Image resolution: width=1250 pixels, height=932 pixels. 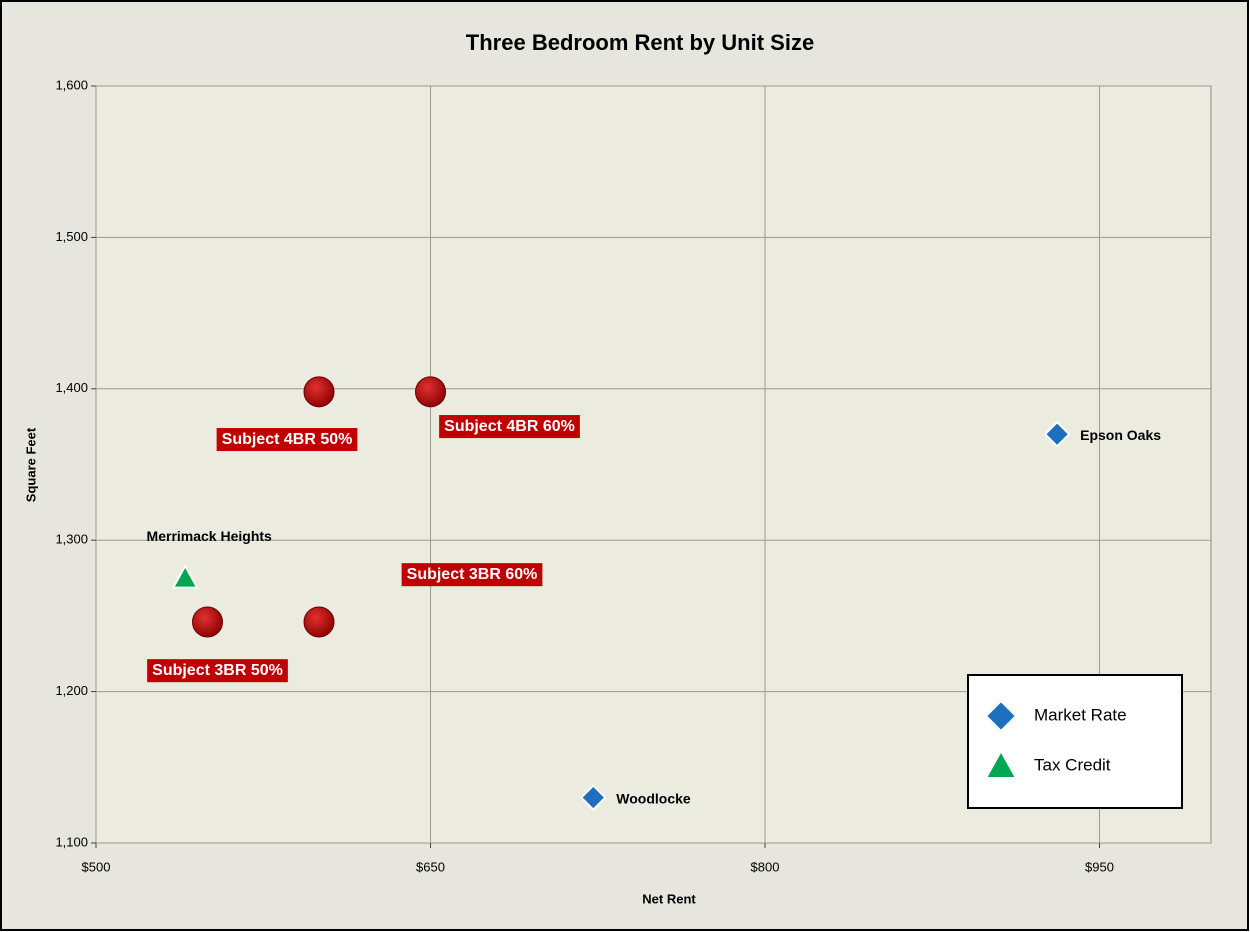 What do you see at coordinates (96, 866) in the screenshot?
I see `x-tick-label: $500` at bounding box center [96, 866].